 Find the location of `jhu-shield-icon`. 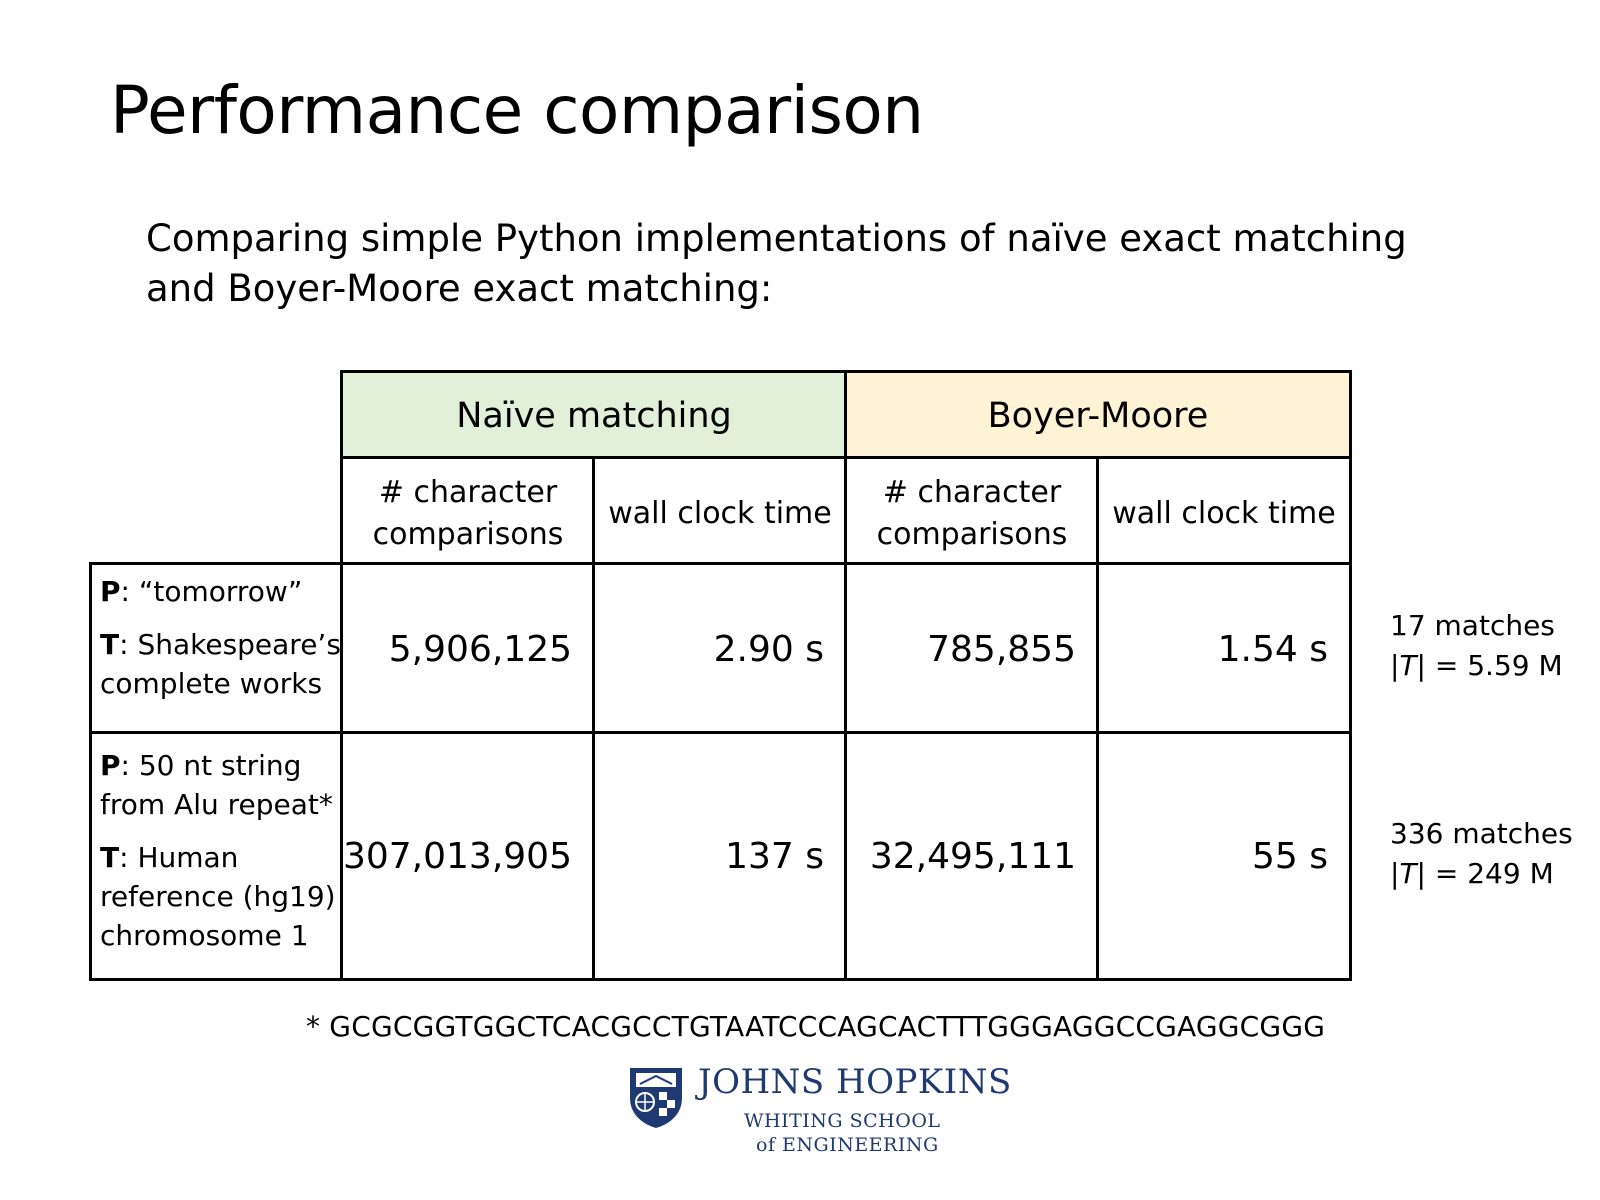

jhu-shield-icon is located at coordinates (656, 1098).